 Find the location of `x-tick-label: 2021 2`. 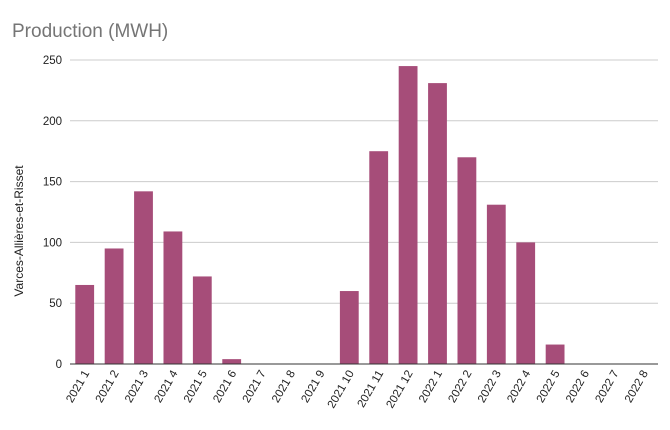

x-tick-label: 2021 2 is located at coordinates (108, 387).